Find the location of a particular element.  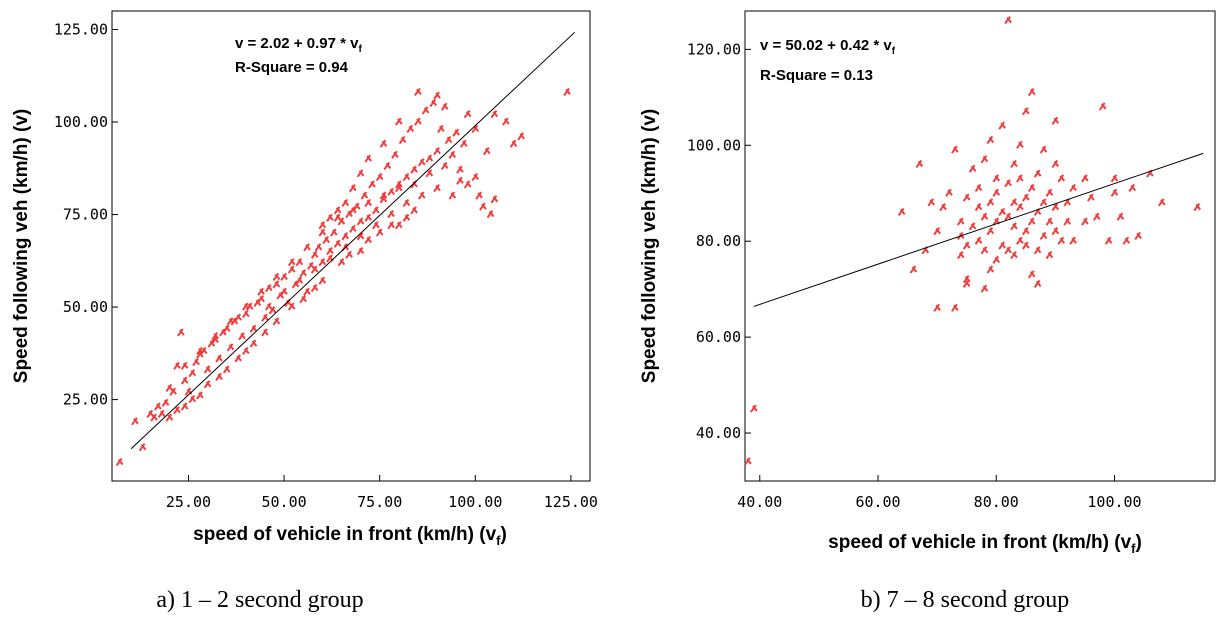

r-square-b: R-Square = 0.13 is located at coordinates (816, 75).